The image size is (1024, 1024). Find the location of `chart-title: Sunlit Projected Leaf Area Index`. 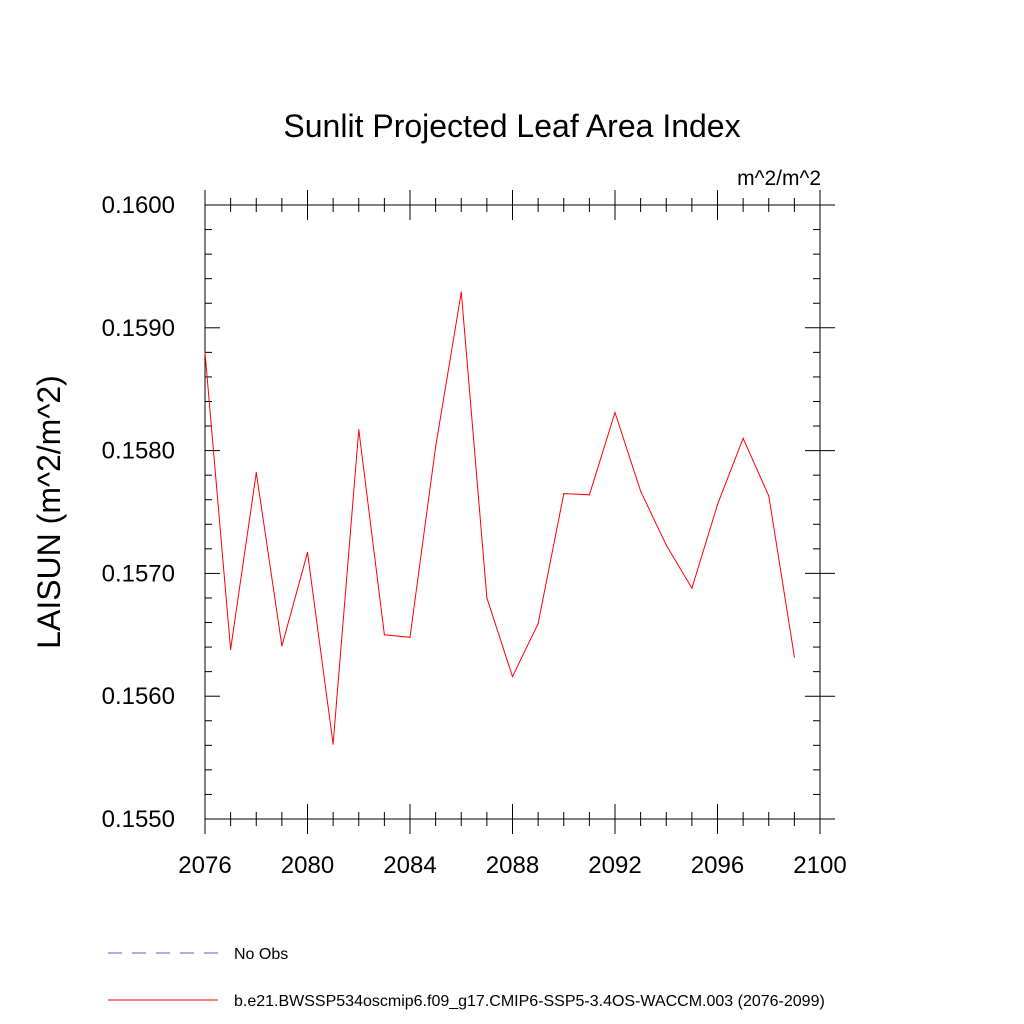

chart-title: Sunlit Projected Leaf Area Index is located at coordinates (511, 126).